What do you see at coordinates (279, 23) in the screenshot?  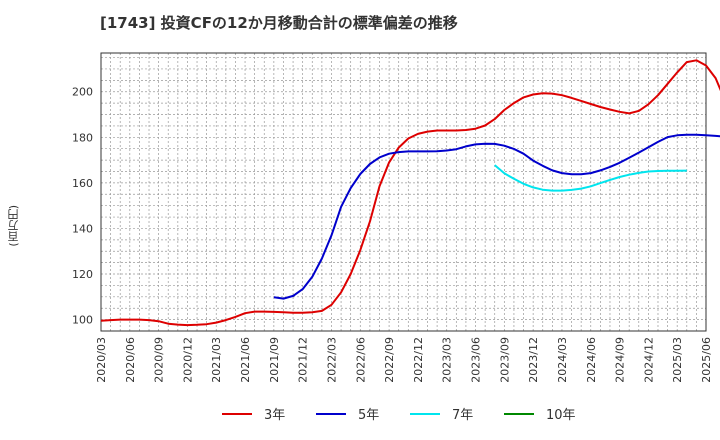 I see `chart-title: [1743] 投資CFの12か月移動合計の標準偏差の推移` at bounding box center [279, 23].